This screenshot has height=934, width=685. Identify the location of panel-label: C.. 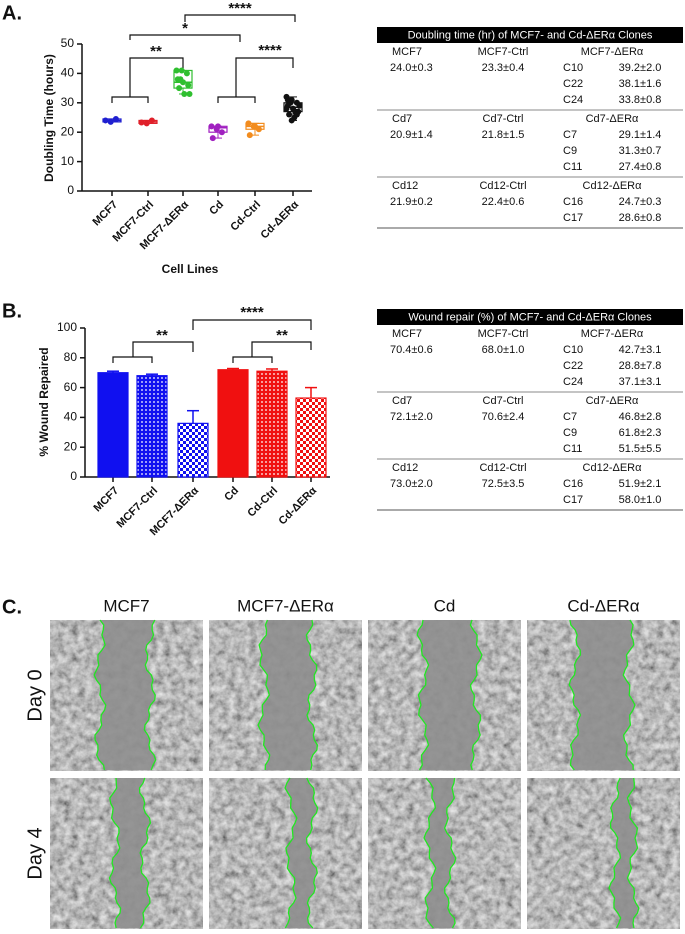
(12, 607).